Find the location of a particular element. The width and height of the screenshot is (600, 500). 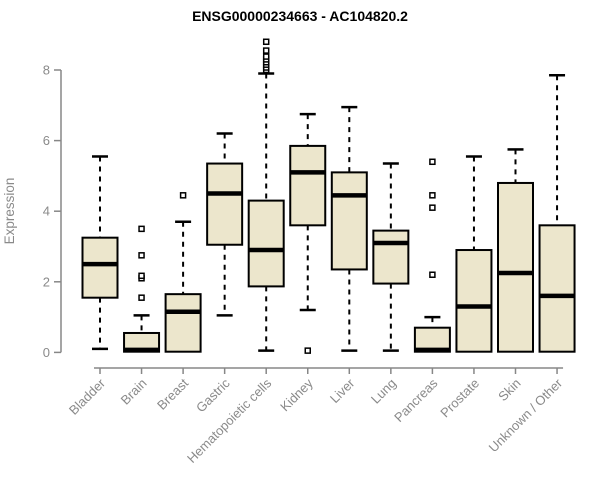

box-liver is located at coordinates (349, 228).